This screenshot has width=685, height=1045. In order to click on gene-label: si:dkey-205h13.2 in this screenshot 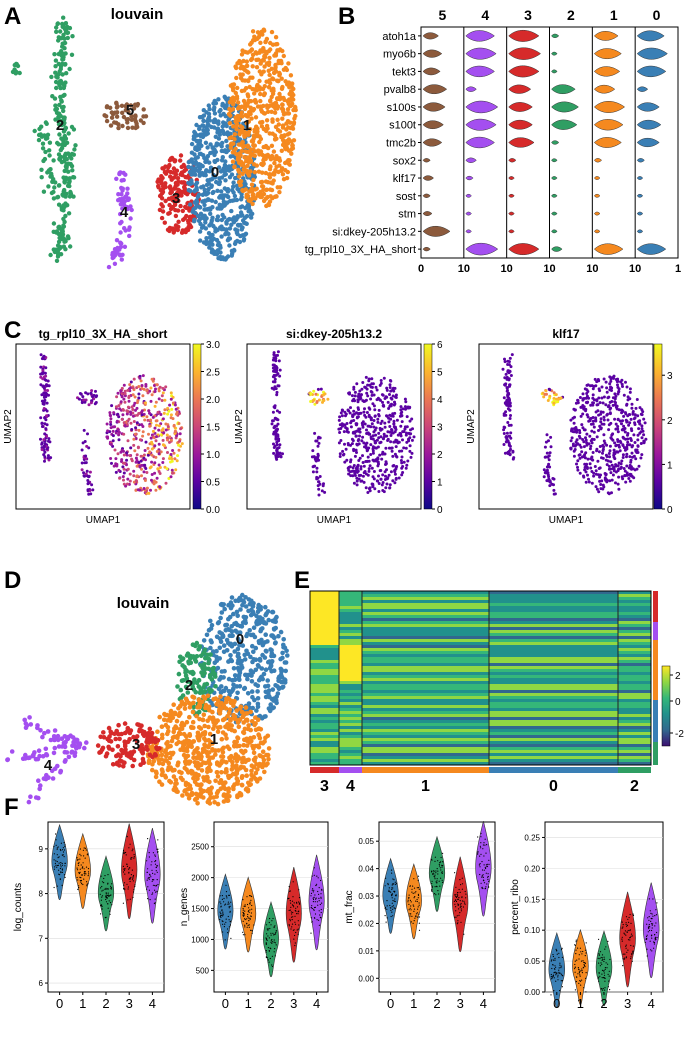, I will do `click(374, 232)`.